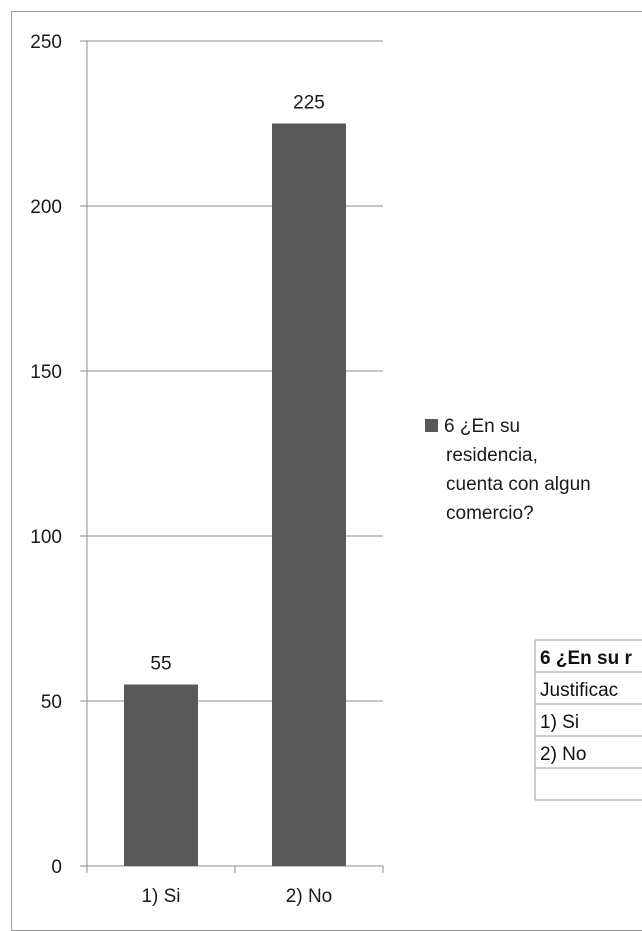  I want to click on data-label: 225, so click(309, 103).